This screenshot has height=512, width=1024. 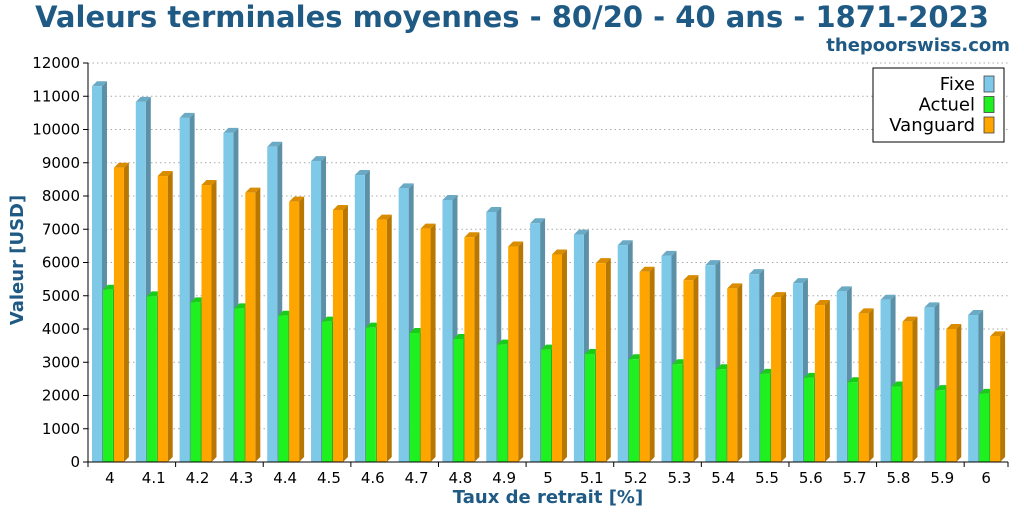 I want to click on y-tick-label: 12000, so click(x=56, y=63).